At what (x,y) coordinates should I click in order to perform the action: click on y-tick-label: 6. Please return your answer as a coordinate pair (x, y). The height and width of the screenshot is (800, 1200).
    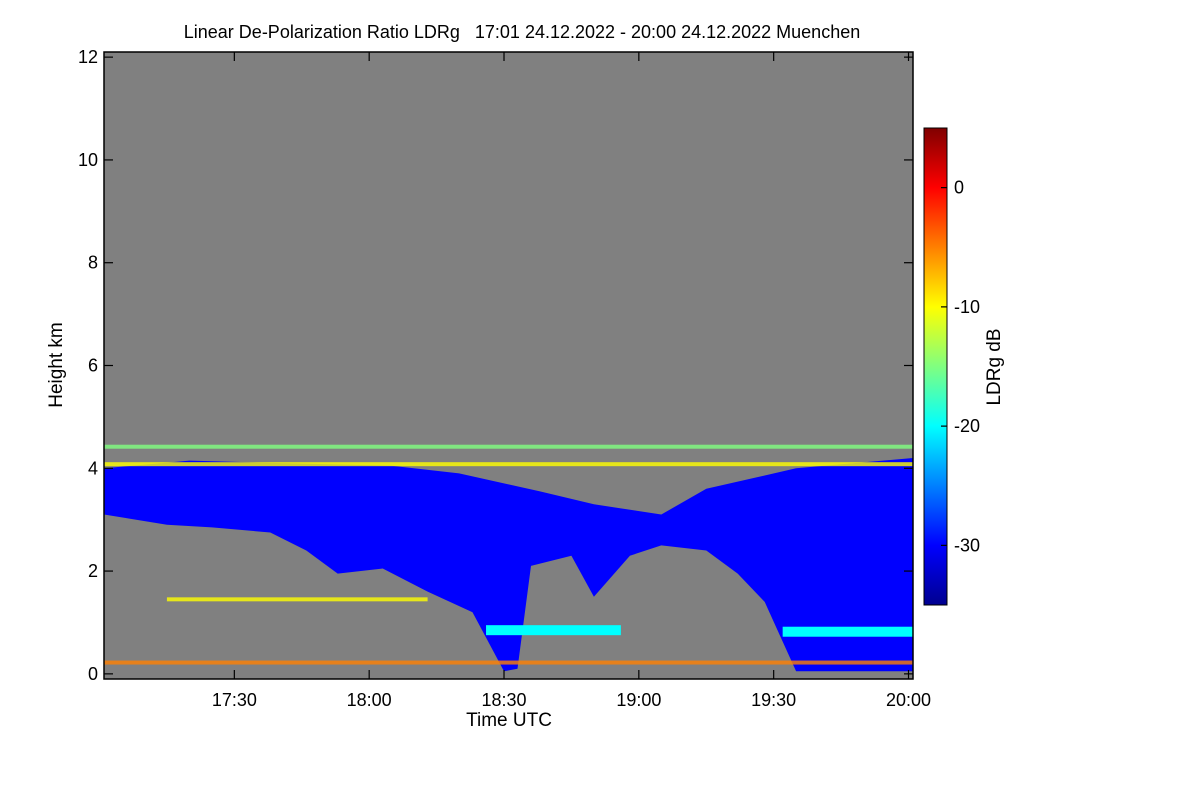
    Looking at the image, I should click on (93, 366).